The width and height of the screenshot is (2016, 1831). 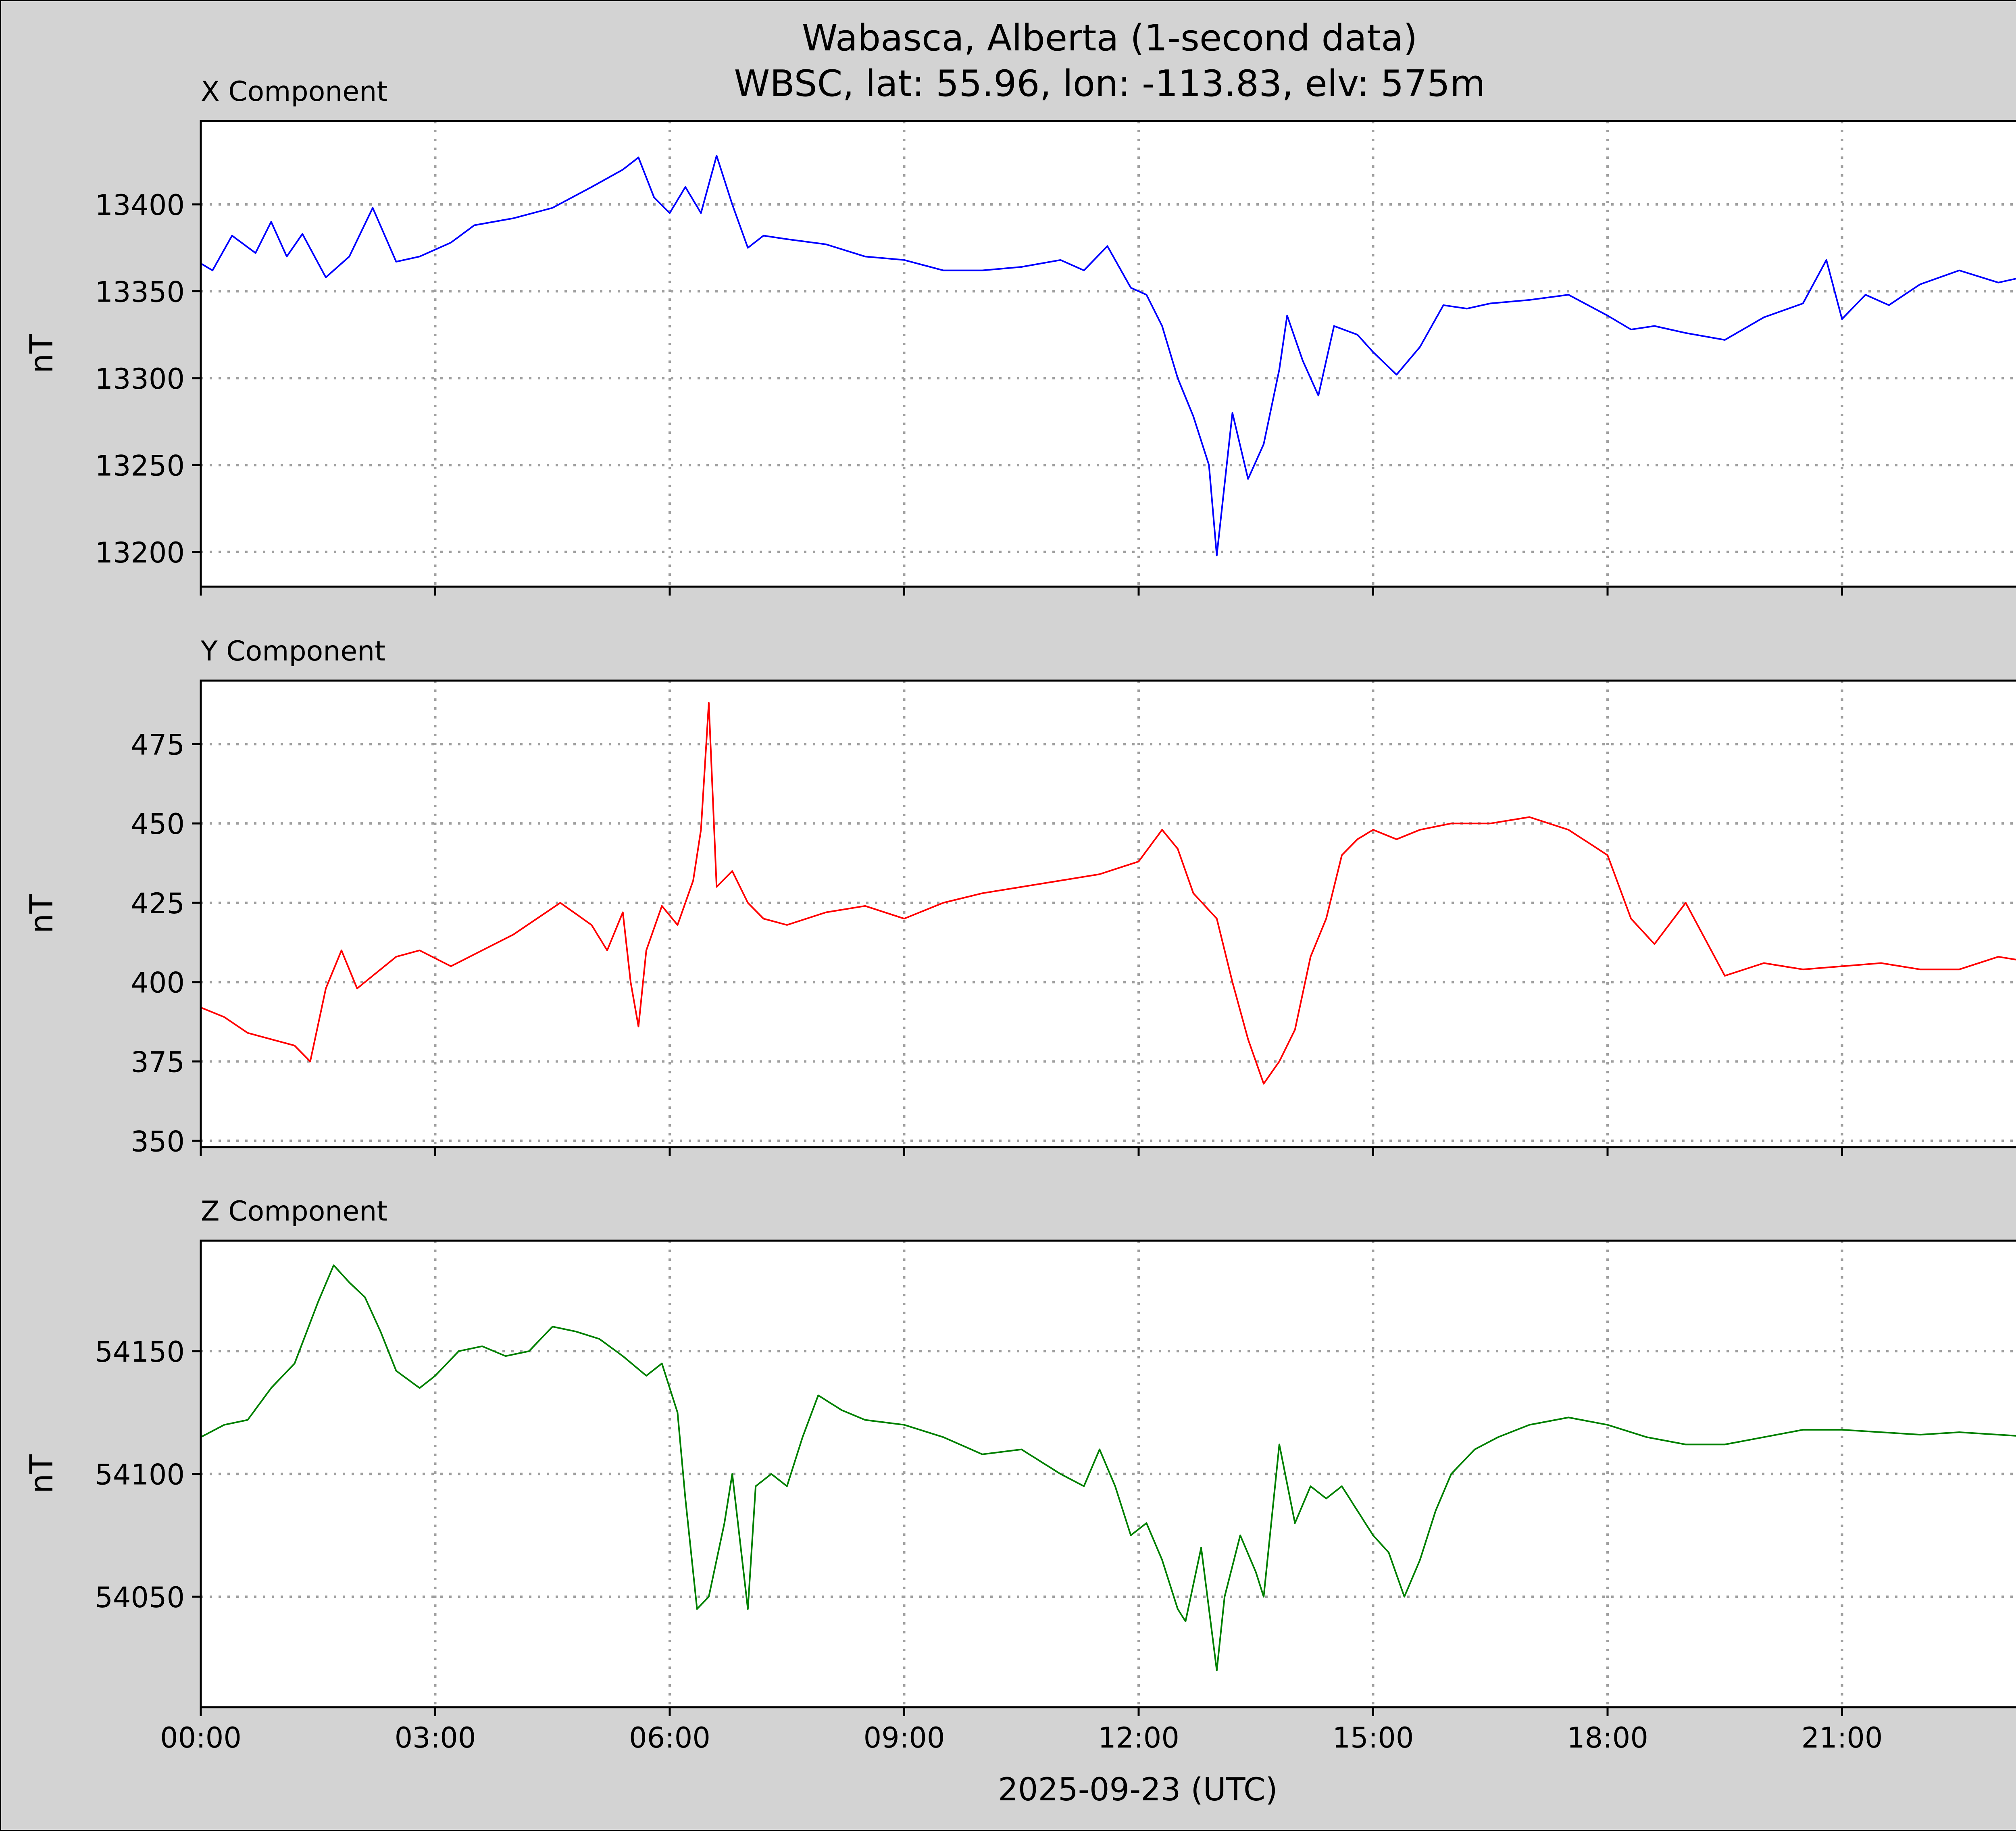 I want to click on panel-title: X Component, so click(x=294, y=92).